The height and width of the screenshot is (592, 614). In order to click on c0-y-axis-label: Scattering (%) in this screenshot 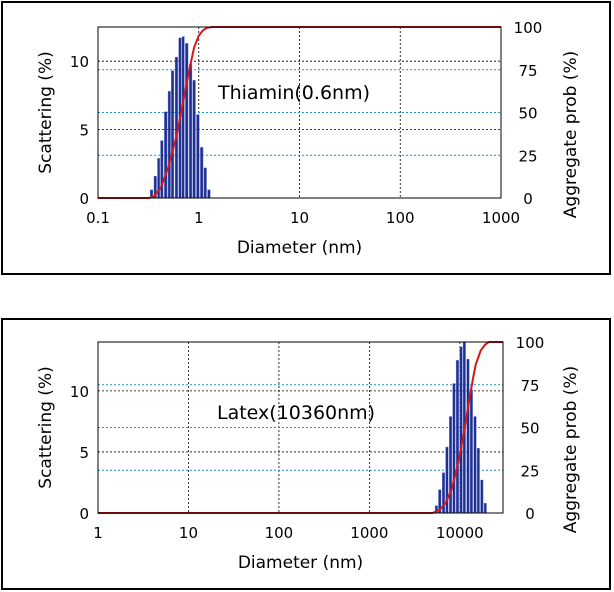, I will do `click(46, 112)`.